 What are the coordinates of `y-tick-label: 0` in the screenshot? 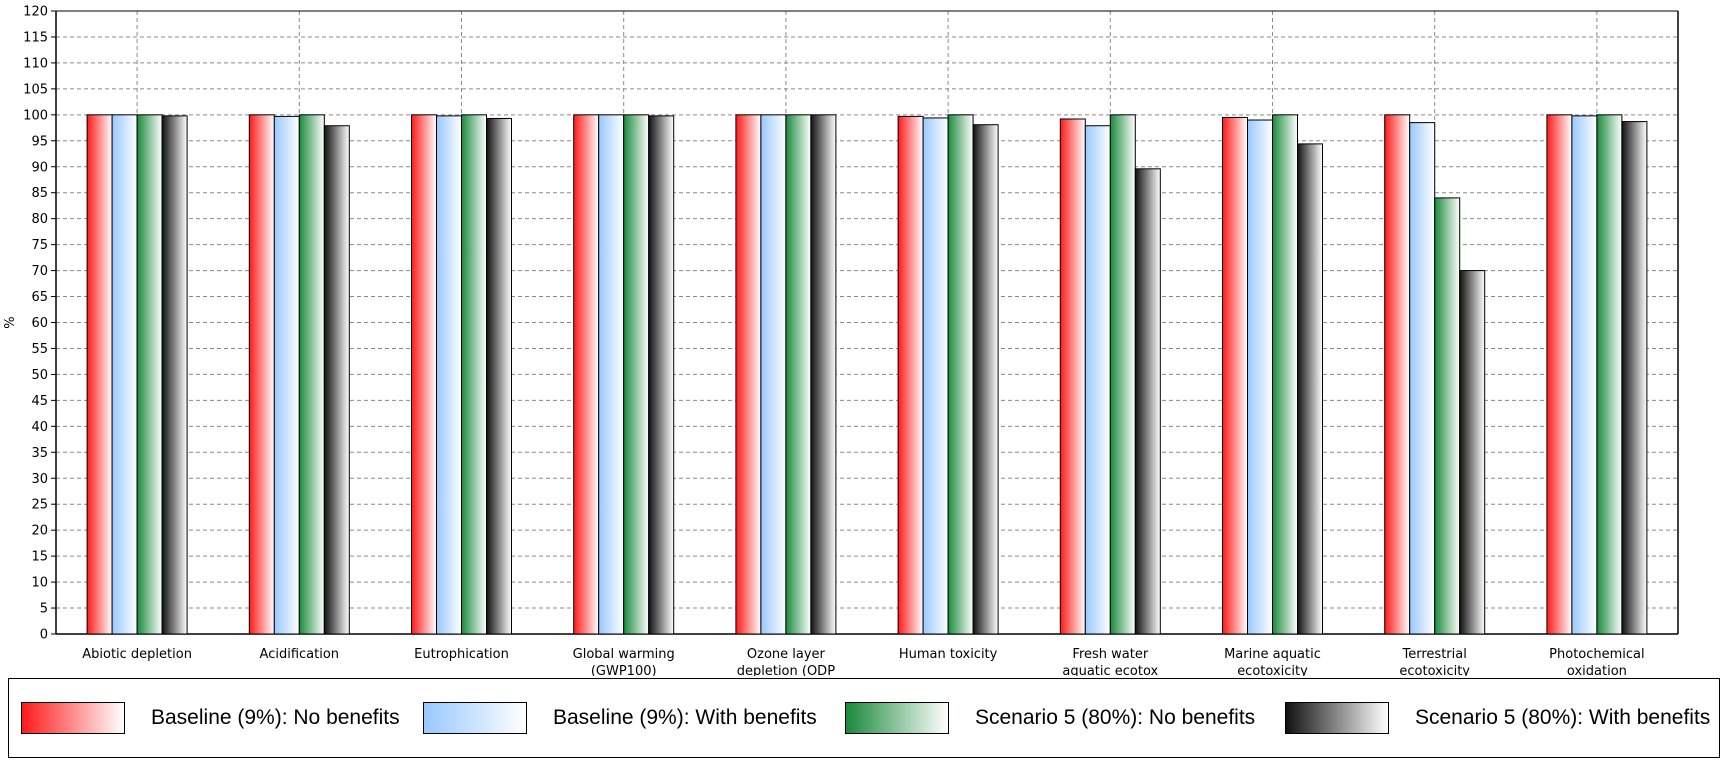 It's located at (44, 635).